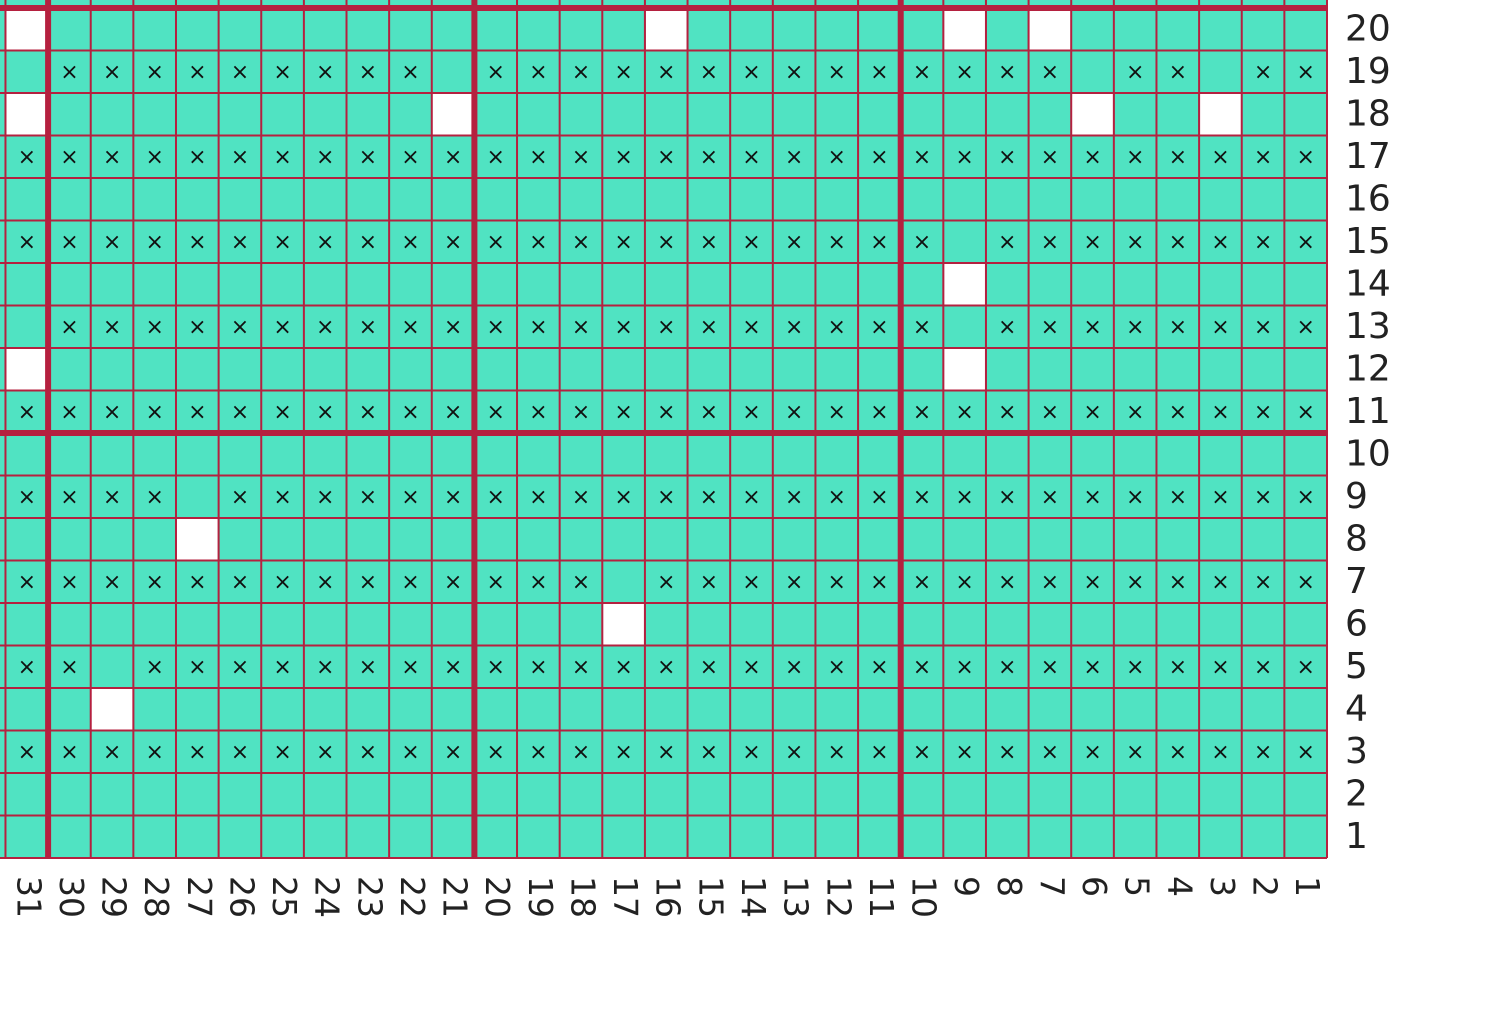 The height and width of the screenshot is (1012, 1500). What do you see at coordinates (1368, 71) in the screenshot?
I see `row-label: 19` at bounding box center [1368, 71].